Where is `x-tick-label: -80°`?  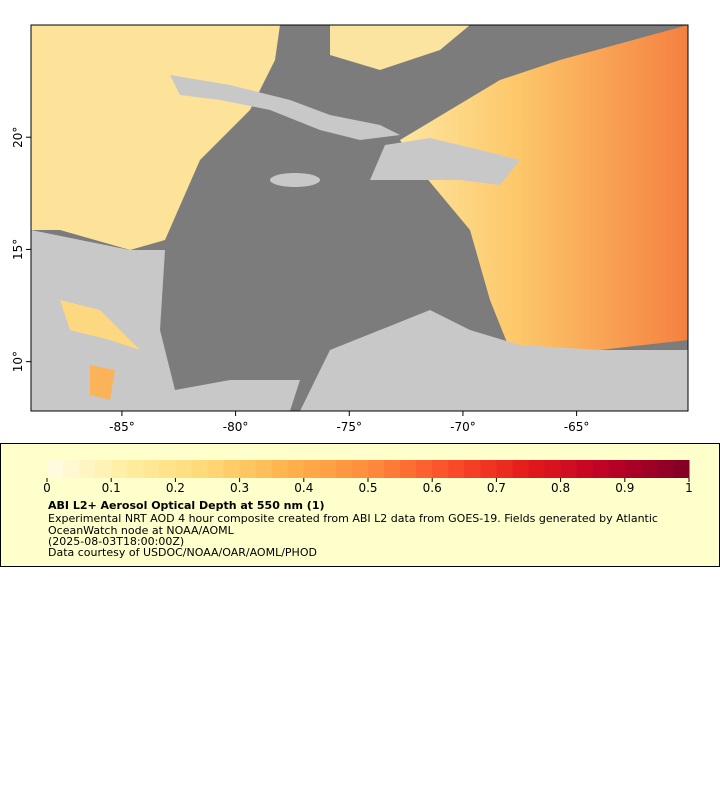
x-tick-label: -80° is located at coordinates (236, 427).